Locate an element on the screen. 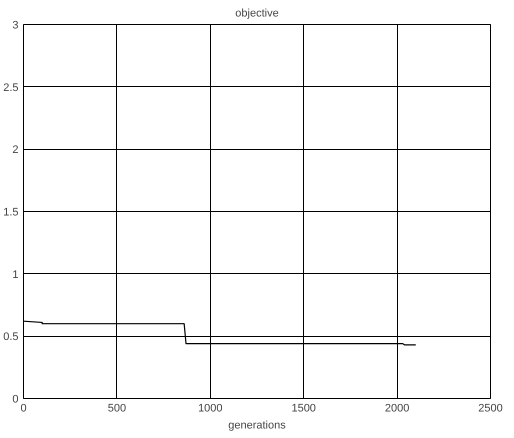 This screenshot has width=514, height=438. y-tick-label: 2 is located at coordinates (15, 150).